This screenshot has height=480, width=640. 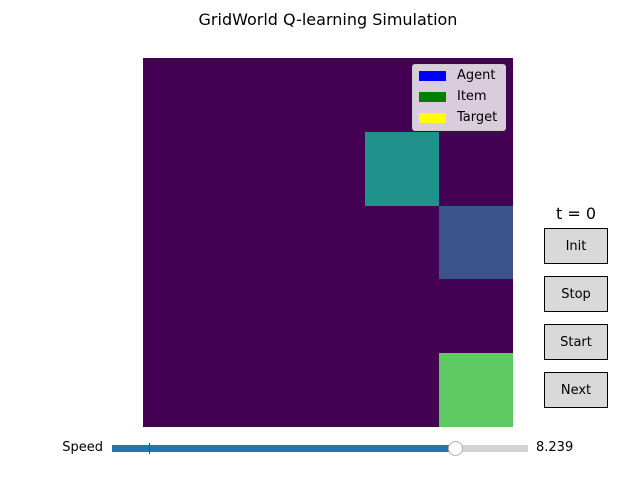 I want to click on next-button: Next, so click(x=576, y=390).